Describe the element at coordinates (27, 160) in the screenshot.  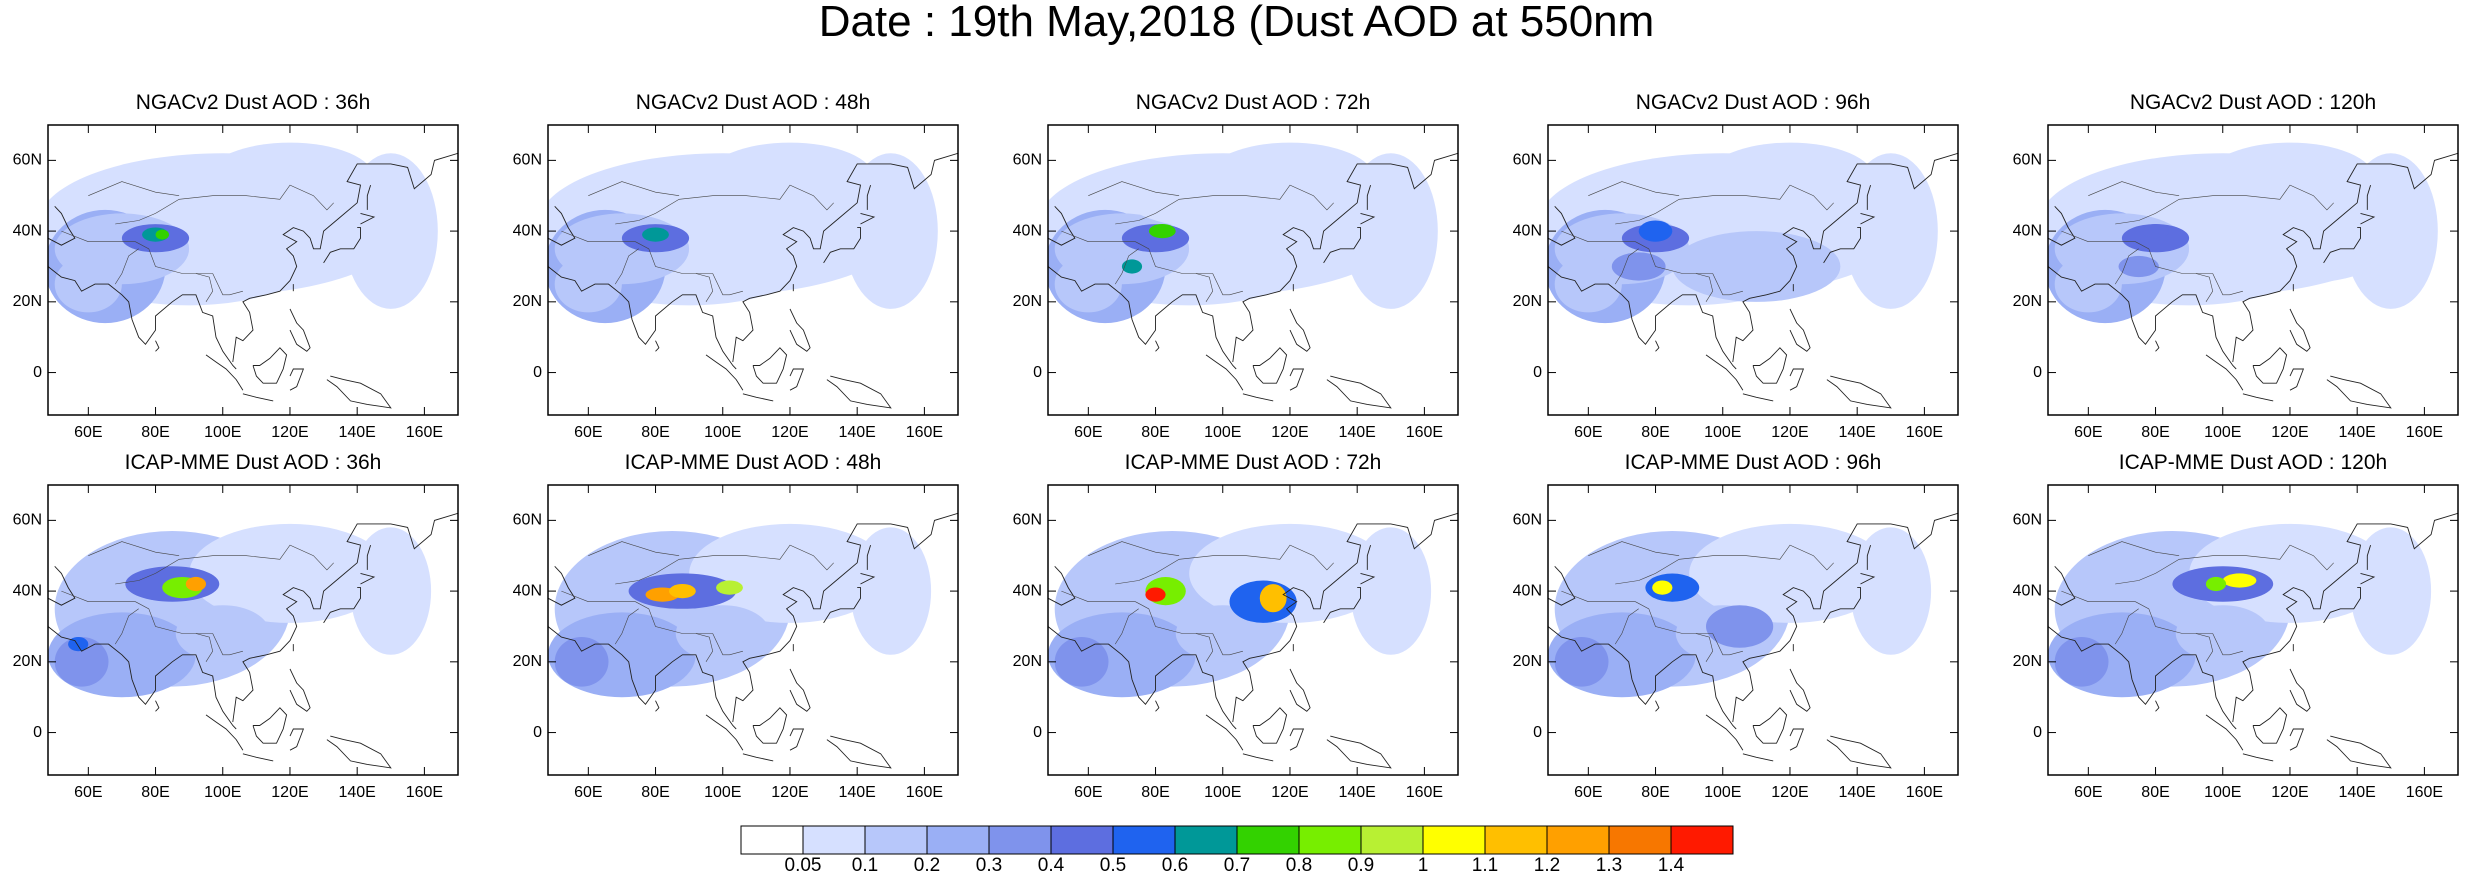
I see `lat-tick-label: 60N` at that location.